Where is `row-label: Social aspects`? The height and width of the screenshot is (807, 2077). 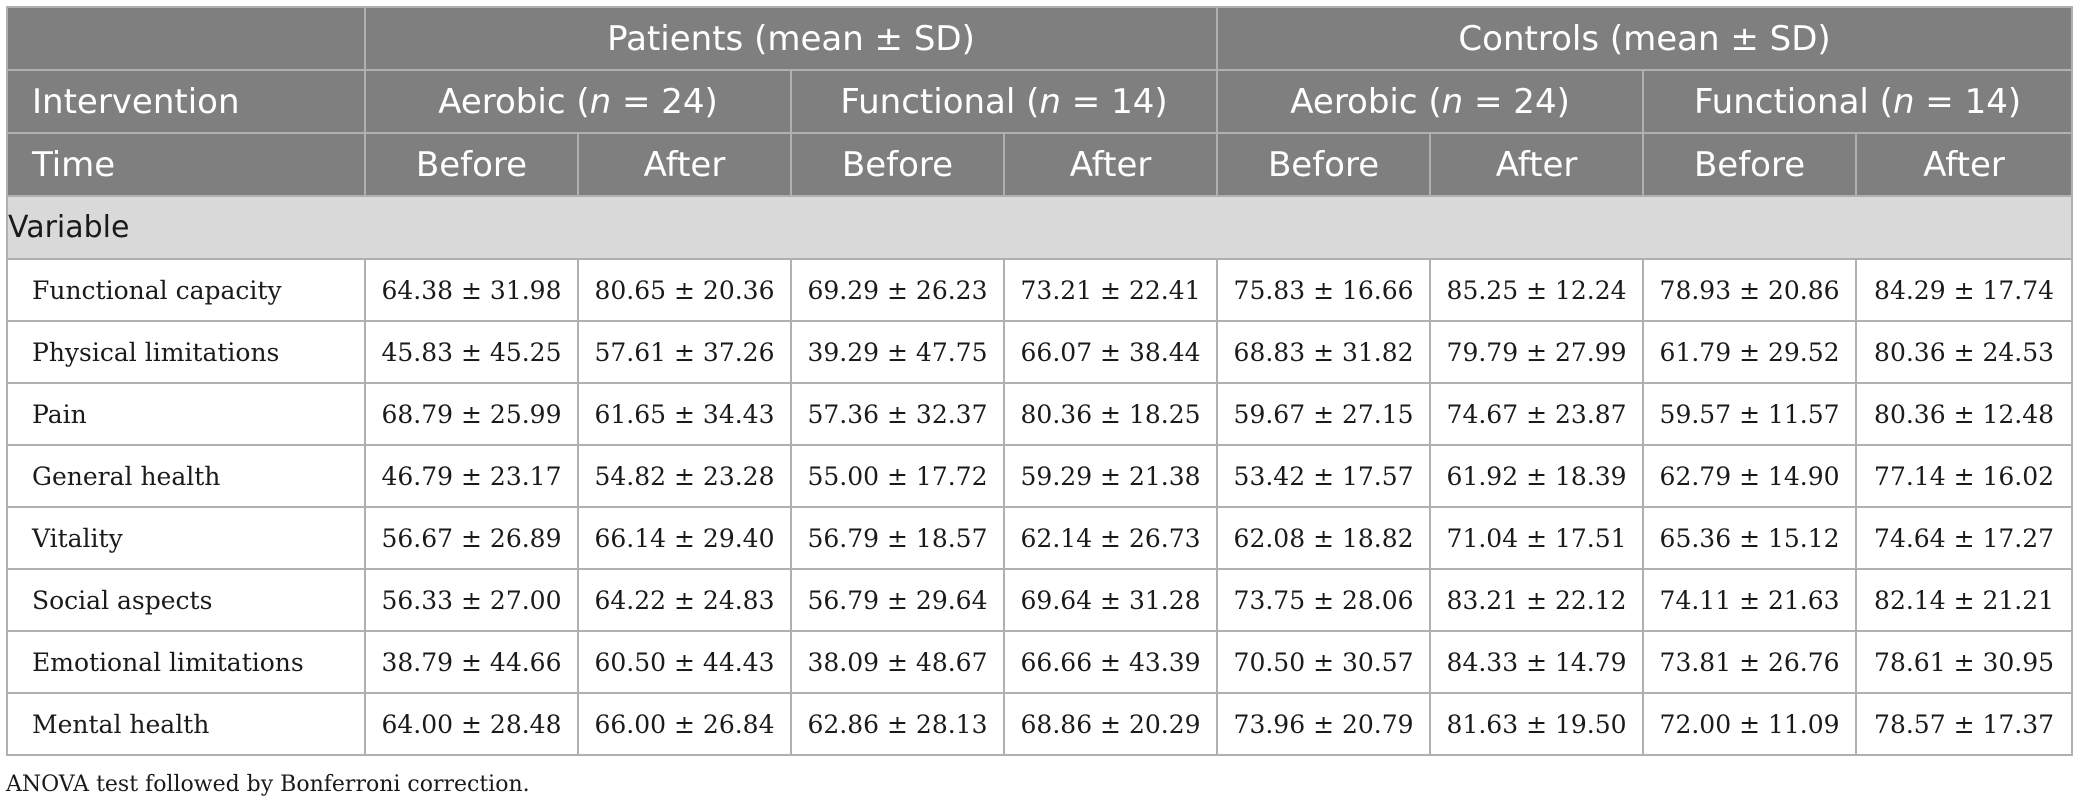
row-label: Social aspects is located at coordinates (186, 600).